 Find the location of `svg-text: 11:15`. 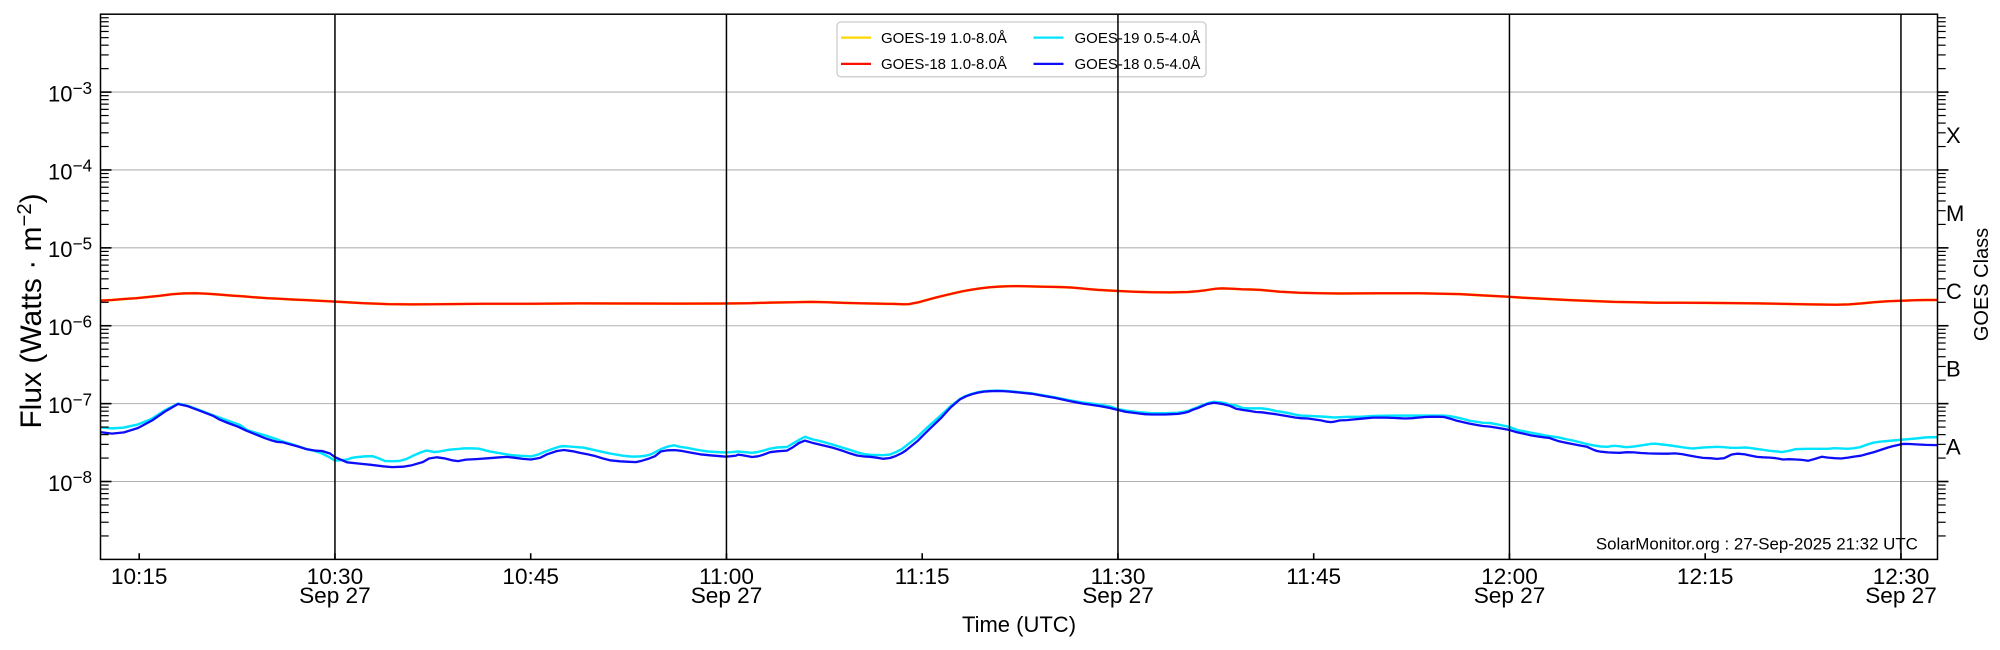

svg-text: 11:15 is located at coordinates (922, 576).